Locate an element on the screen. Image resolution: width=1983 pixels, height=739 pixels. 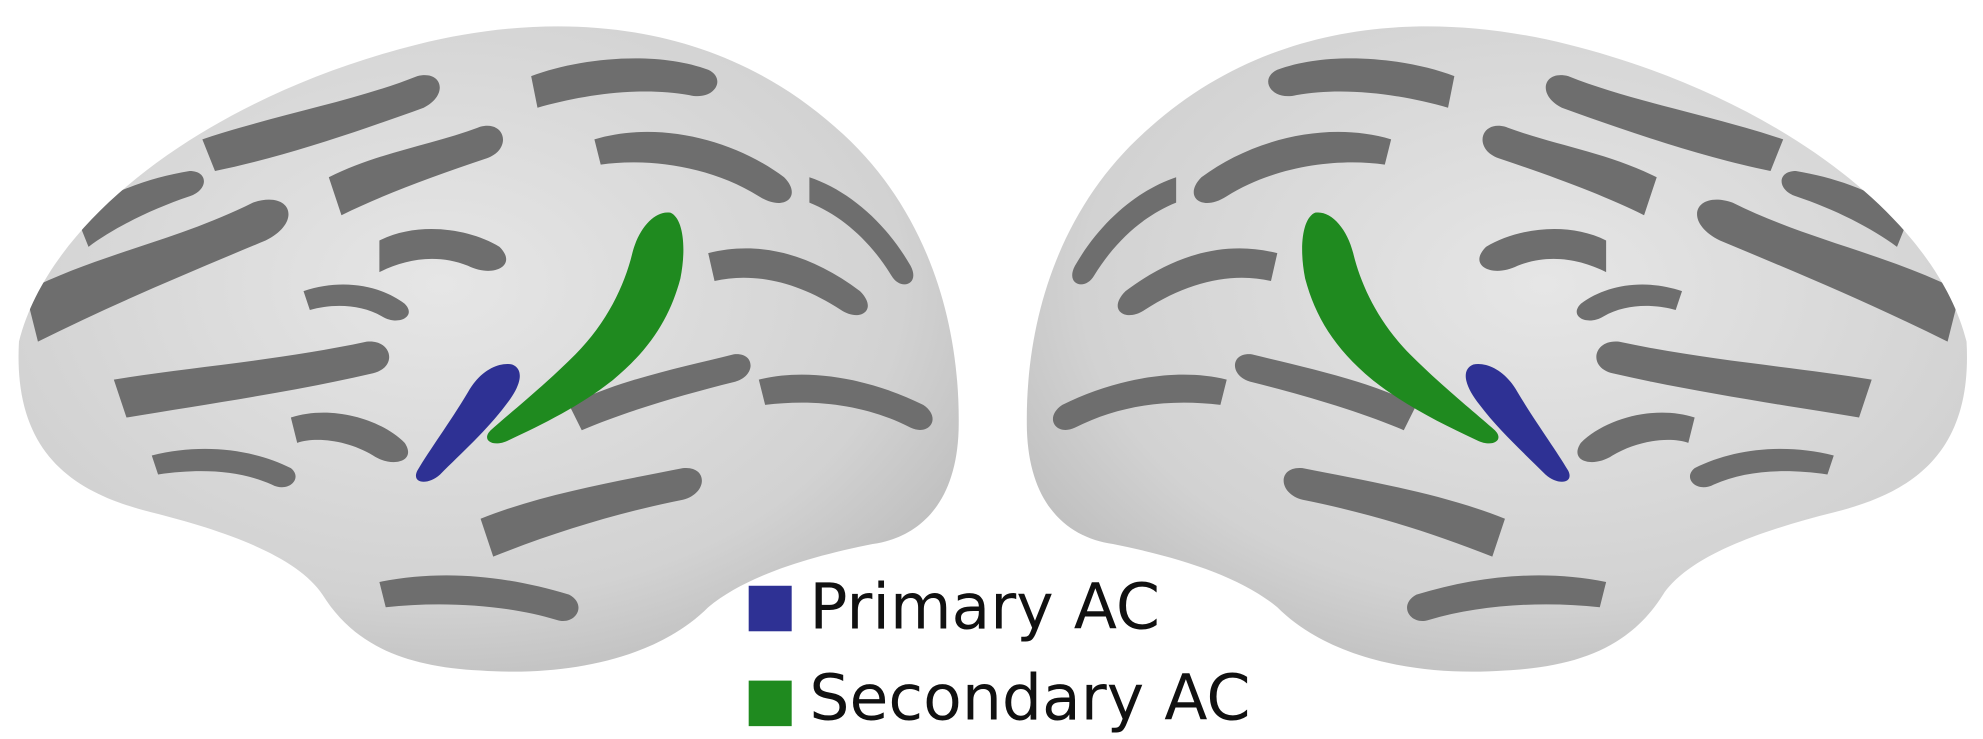
legend: Primary AC Secondary AC is located at coordinates (999, 652).